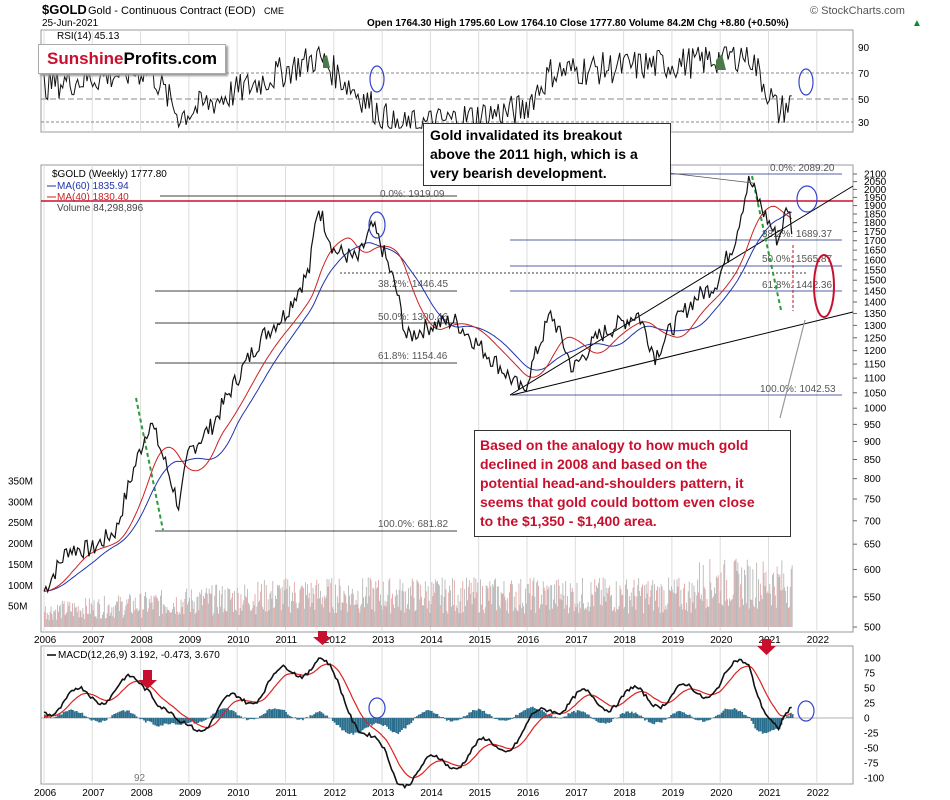 Image resolution: width=950 pixels, height=800 pixels. What do you see at coordinates (721, 640) in the screenshot?
I see `year-label-2020: 2020` at bounding box center [721, 640].